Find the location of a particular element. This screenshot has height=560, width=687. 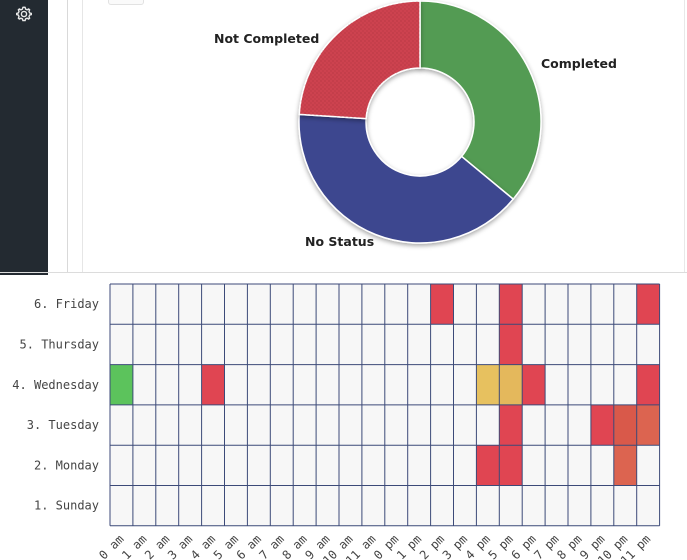

y-tick-label: 4. Wednesday is located at coordinates (55, 385).